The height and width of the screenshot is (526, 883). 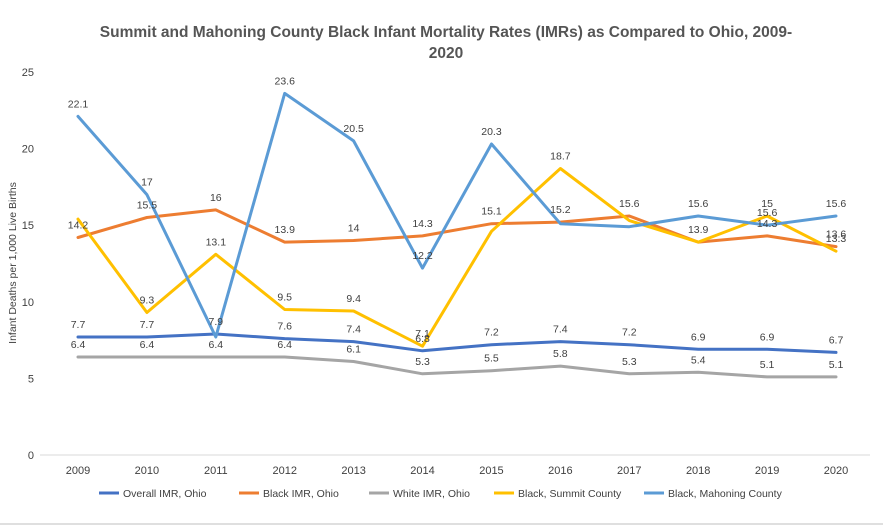 What do you see at coordinates (353, 350) in the screenshot?
I see `data-label: 6.1` at bounding box center [353, 350].